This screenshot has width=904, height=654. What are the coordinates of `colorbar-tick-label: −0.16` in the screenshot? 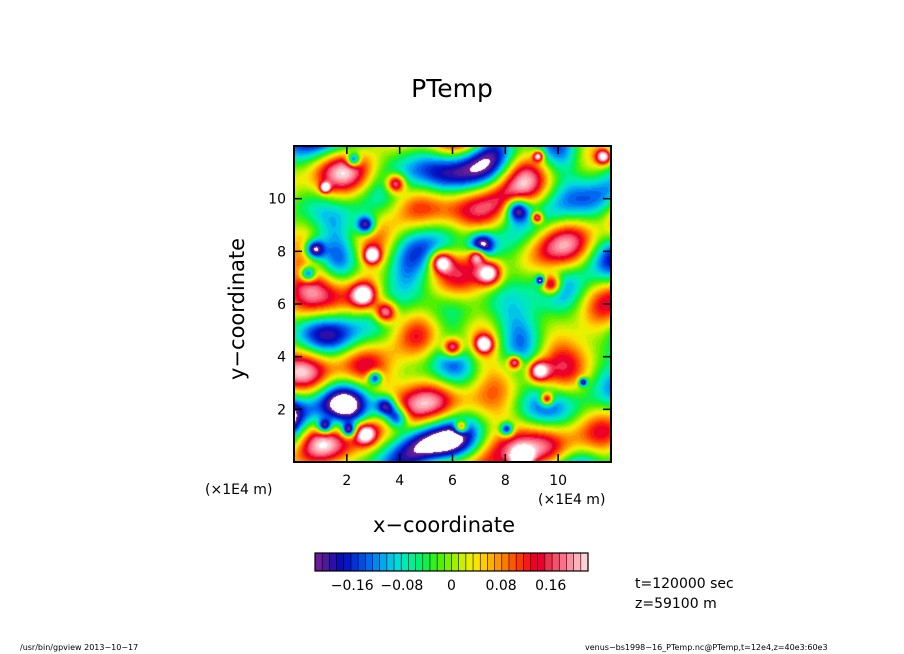 It's located at (352, 586).